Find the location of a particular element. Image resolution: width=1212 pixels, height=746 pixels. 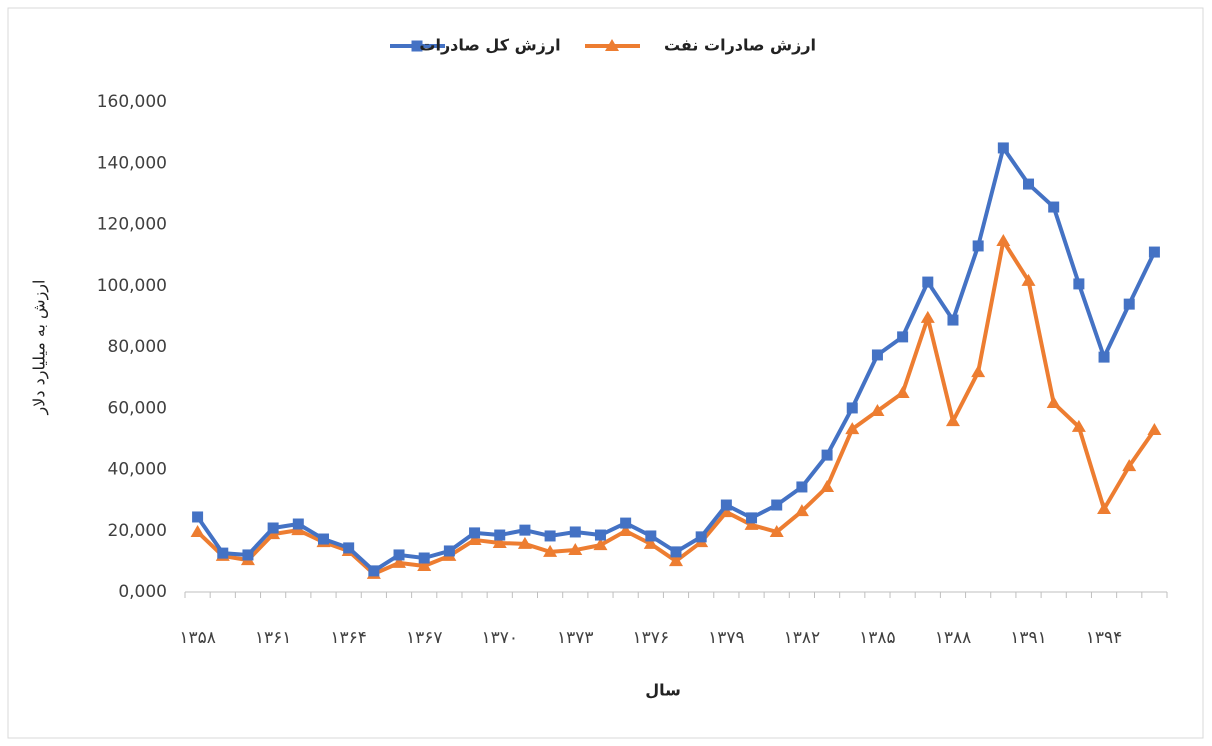

x-tick-label: ۱۳۷۳ is located at coordinates (575, 638).